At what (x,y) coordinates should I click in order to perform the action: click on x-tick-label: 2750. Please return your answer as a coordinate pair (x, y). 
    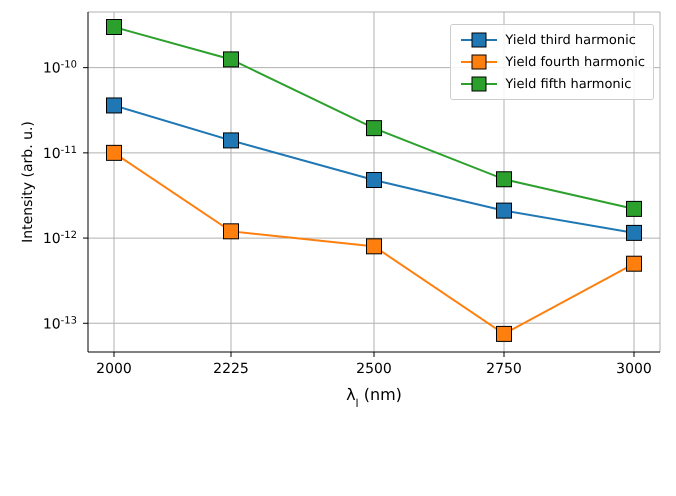
    Looking at the image, I should click on (504, 369).